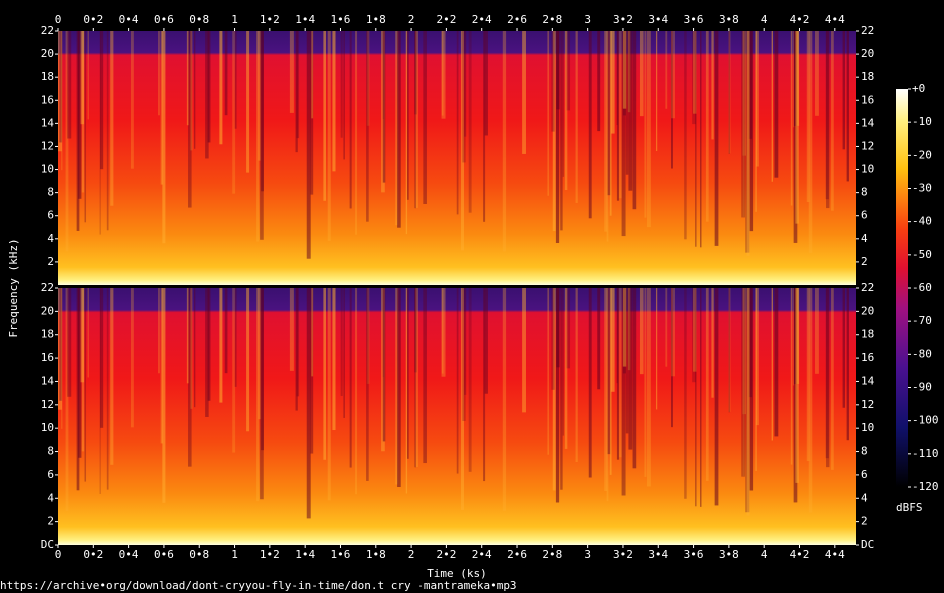  Describe the element at coordinates (867, 30) in the screenshot. I see `y-tick-label-right: 22` at that location.